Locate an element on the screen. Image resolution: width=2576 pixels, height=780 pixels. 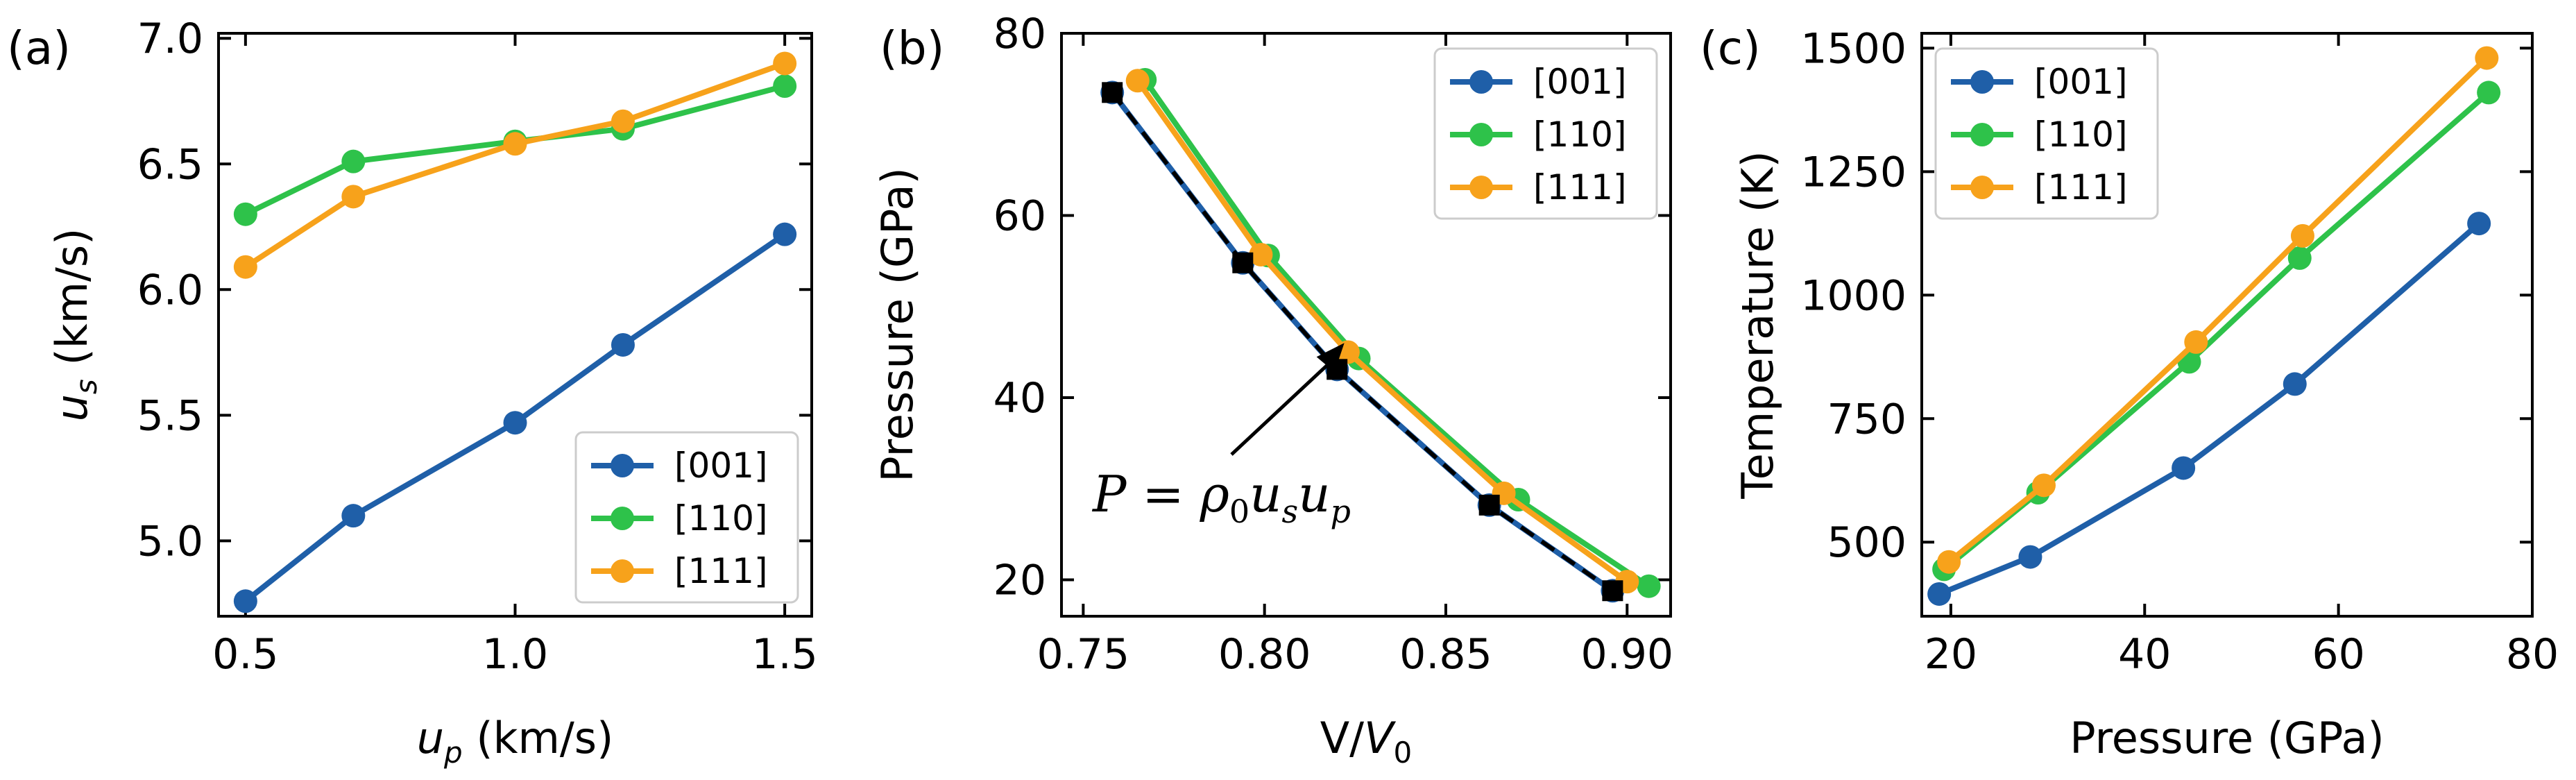
y-tick-label: 80 is located at coordinates (1019, 34).